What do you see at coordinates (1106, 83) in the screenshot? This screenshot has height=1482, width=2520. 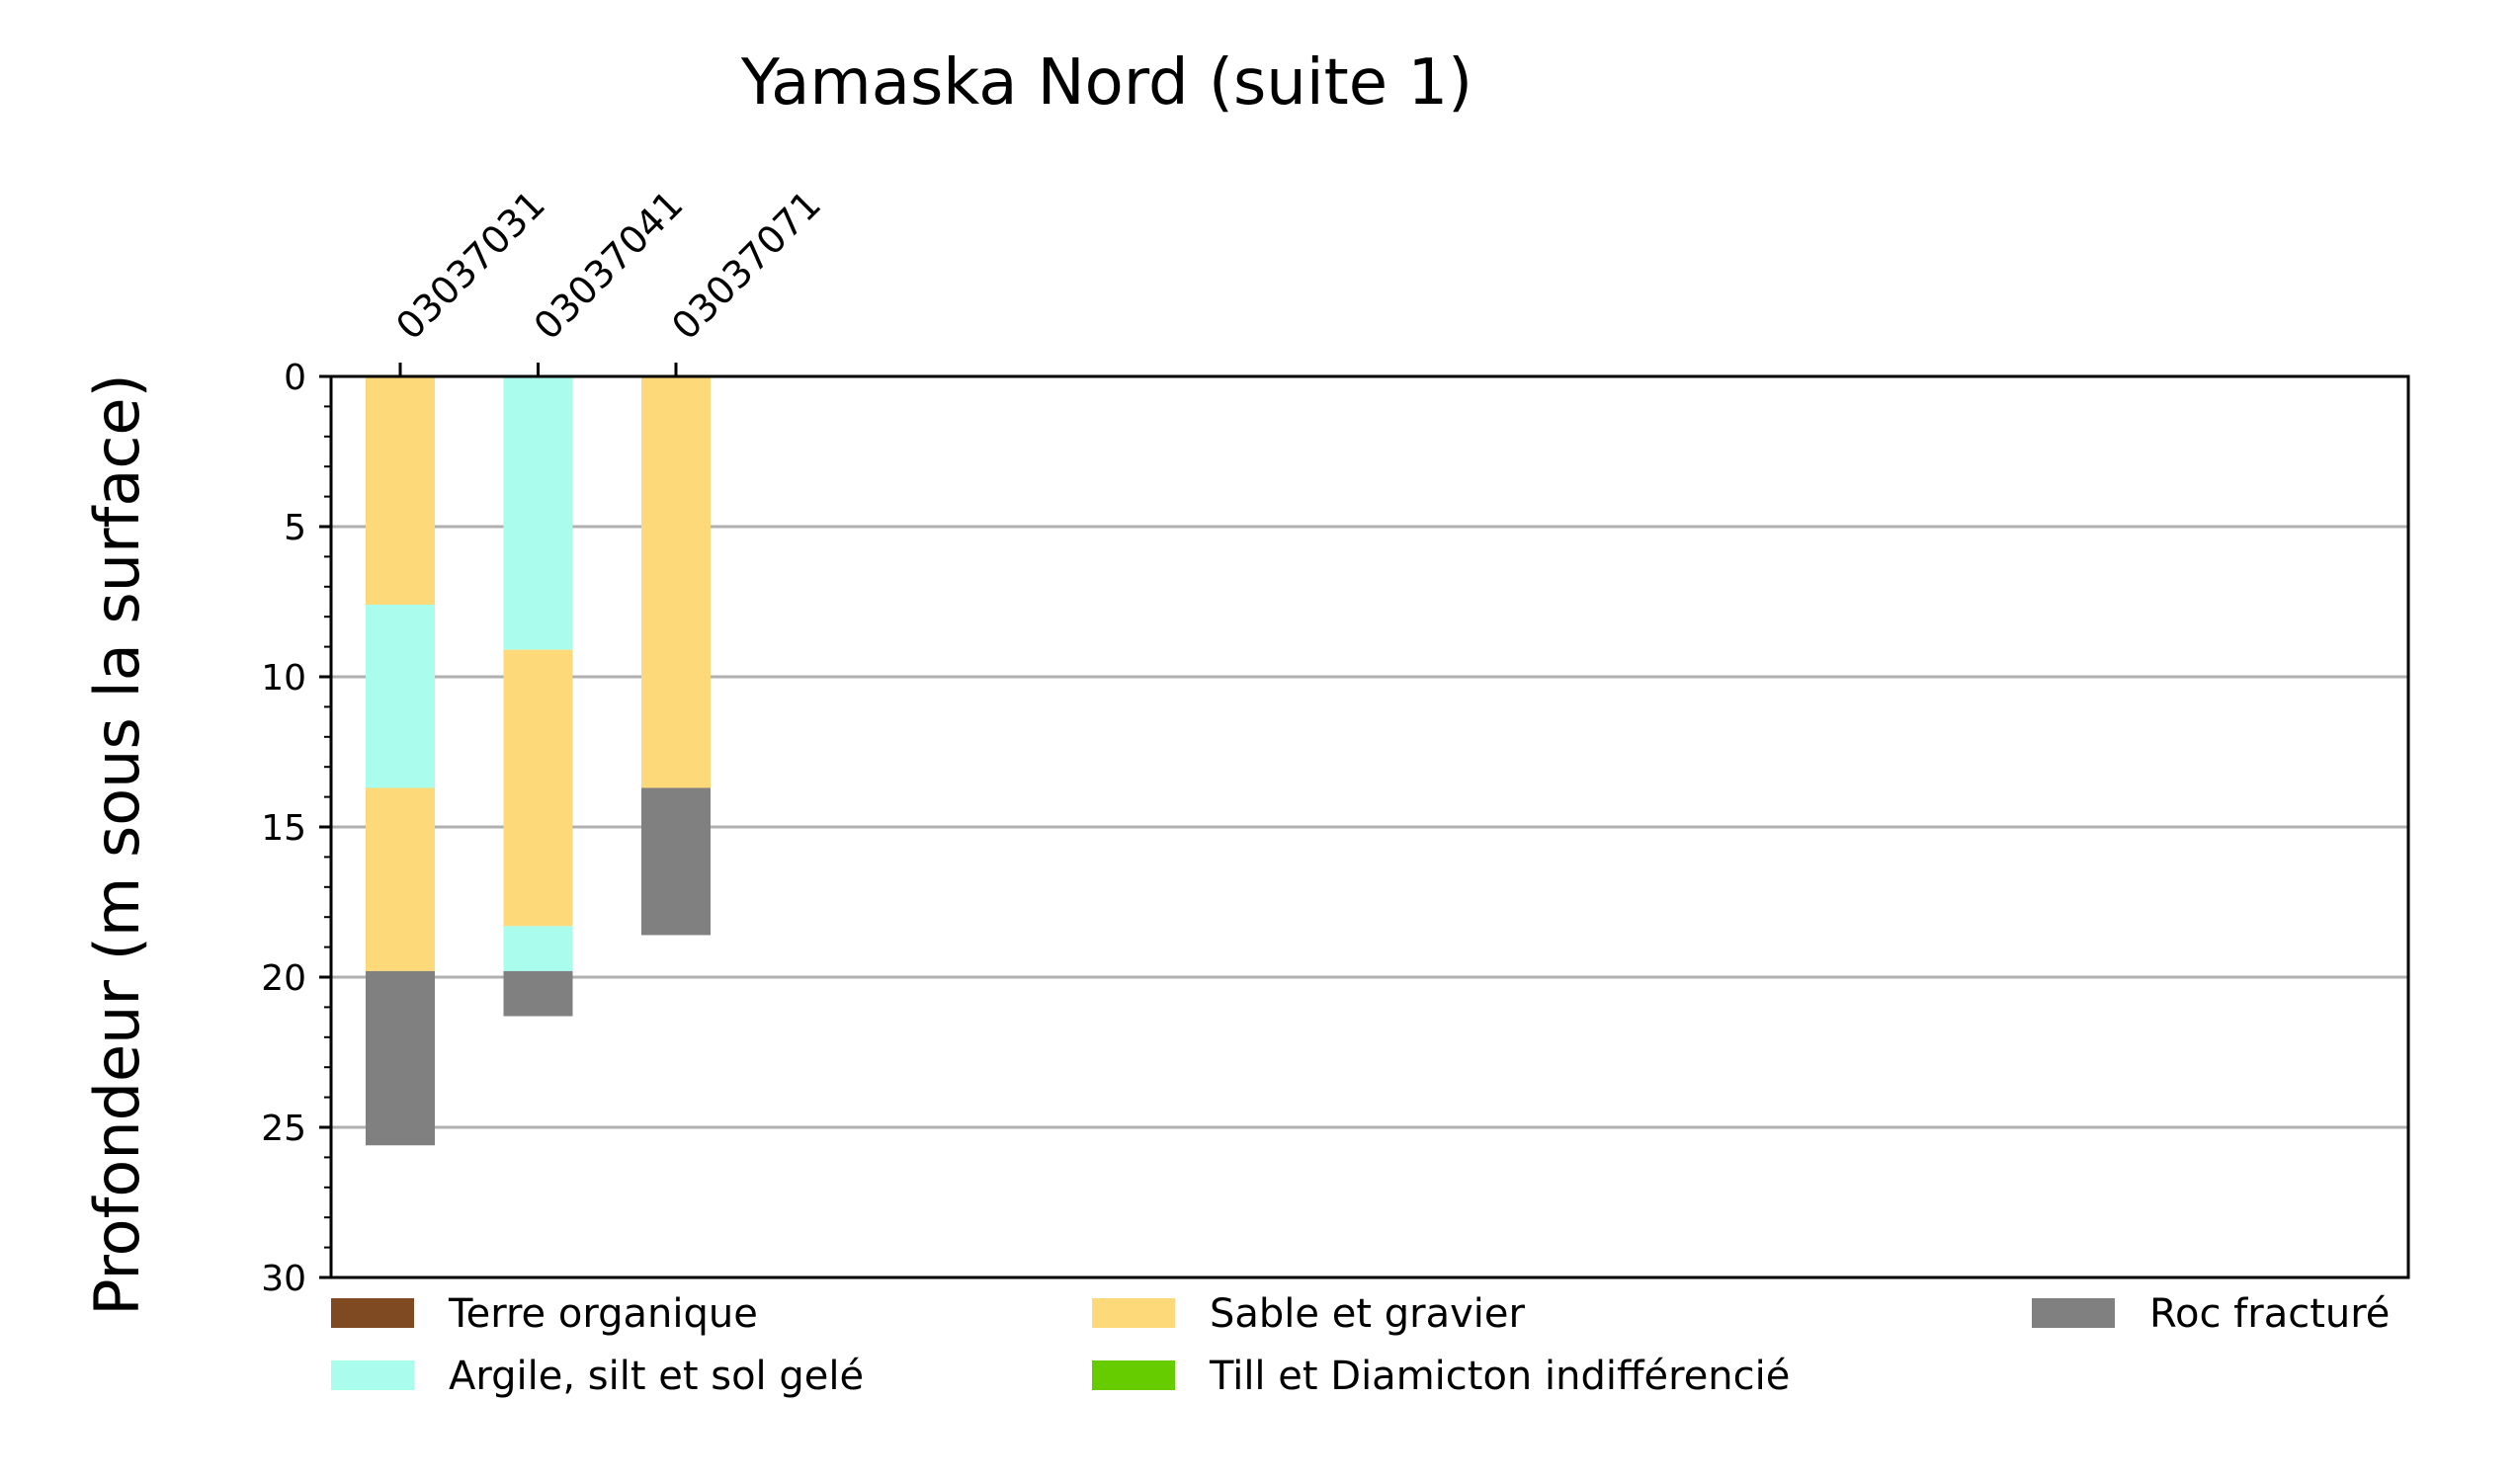 I see `chart-title: Yamaska Nord (suite 1)` at bounding box center [1106, 83].